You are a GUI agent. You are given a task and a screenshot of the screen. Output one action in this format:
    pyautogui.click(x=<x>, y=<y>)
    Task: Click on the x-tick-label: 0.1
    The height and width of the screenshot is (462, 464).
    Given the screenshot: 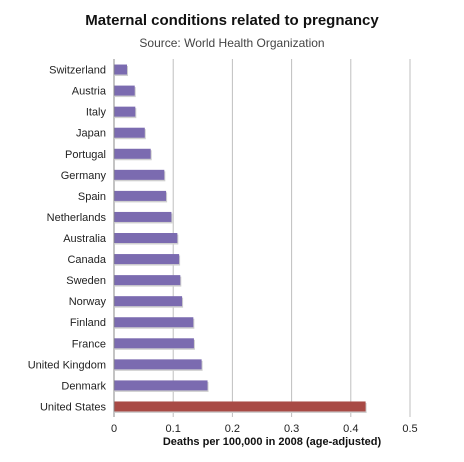 What is the action you would take?
    pyautogui.click(x=173, y=429)
    